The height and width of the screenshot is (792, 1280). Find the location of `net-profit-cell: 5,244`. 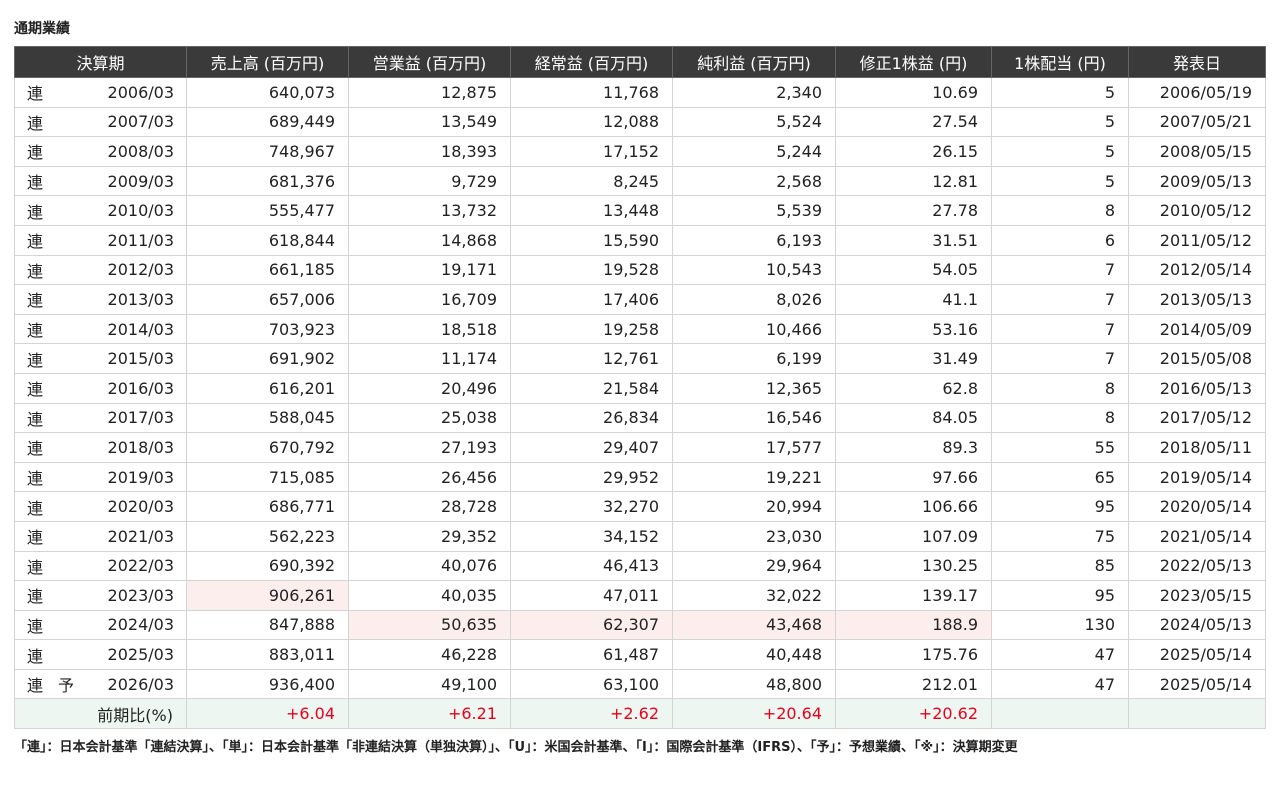

net-profit-cell: 5,244 is located at coordinates (754, 151).